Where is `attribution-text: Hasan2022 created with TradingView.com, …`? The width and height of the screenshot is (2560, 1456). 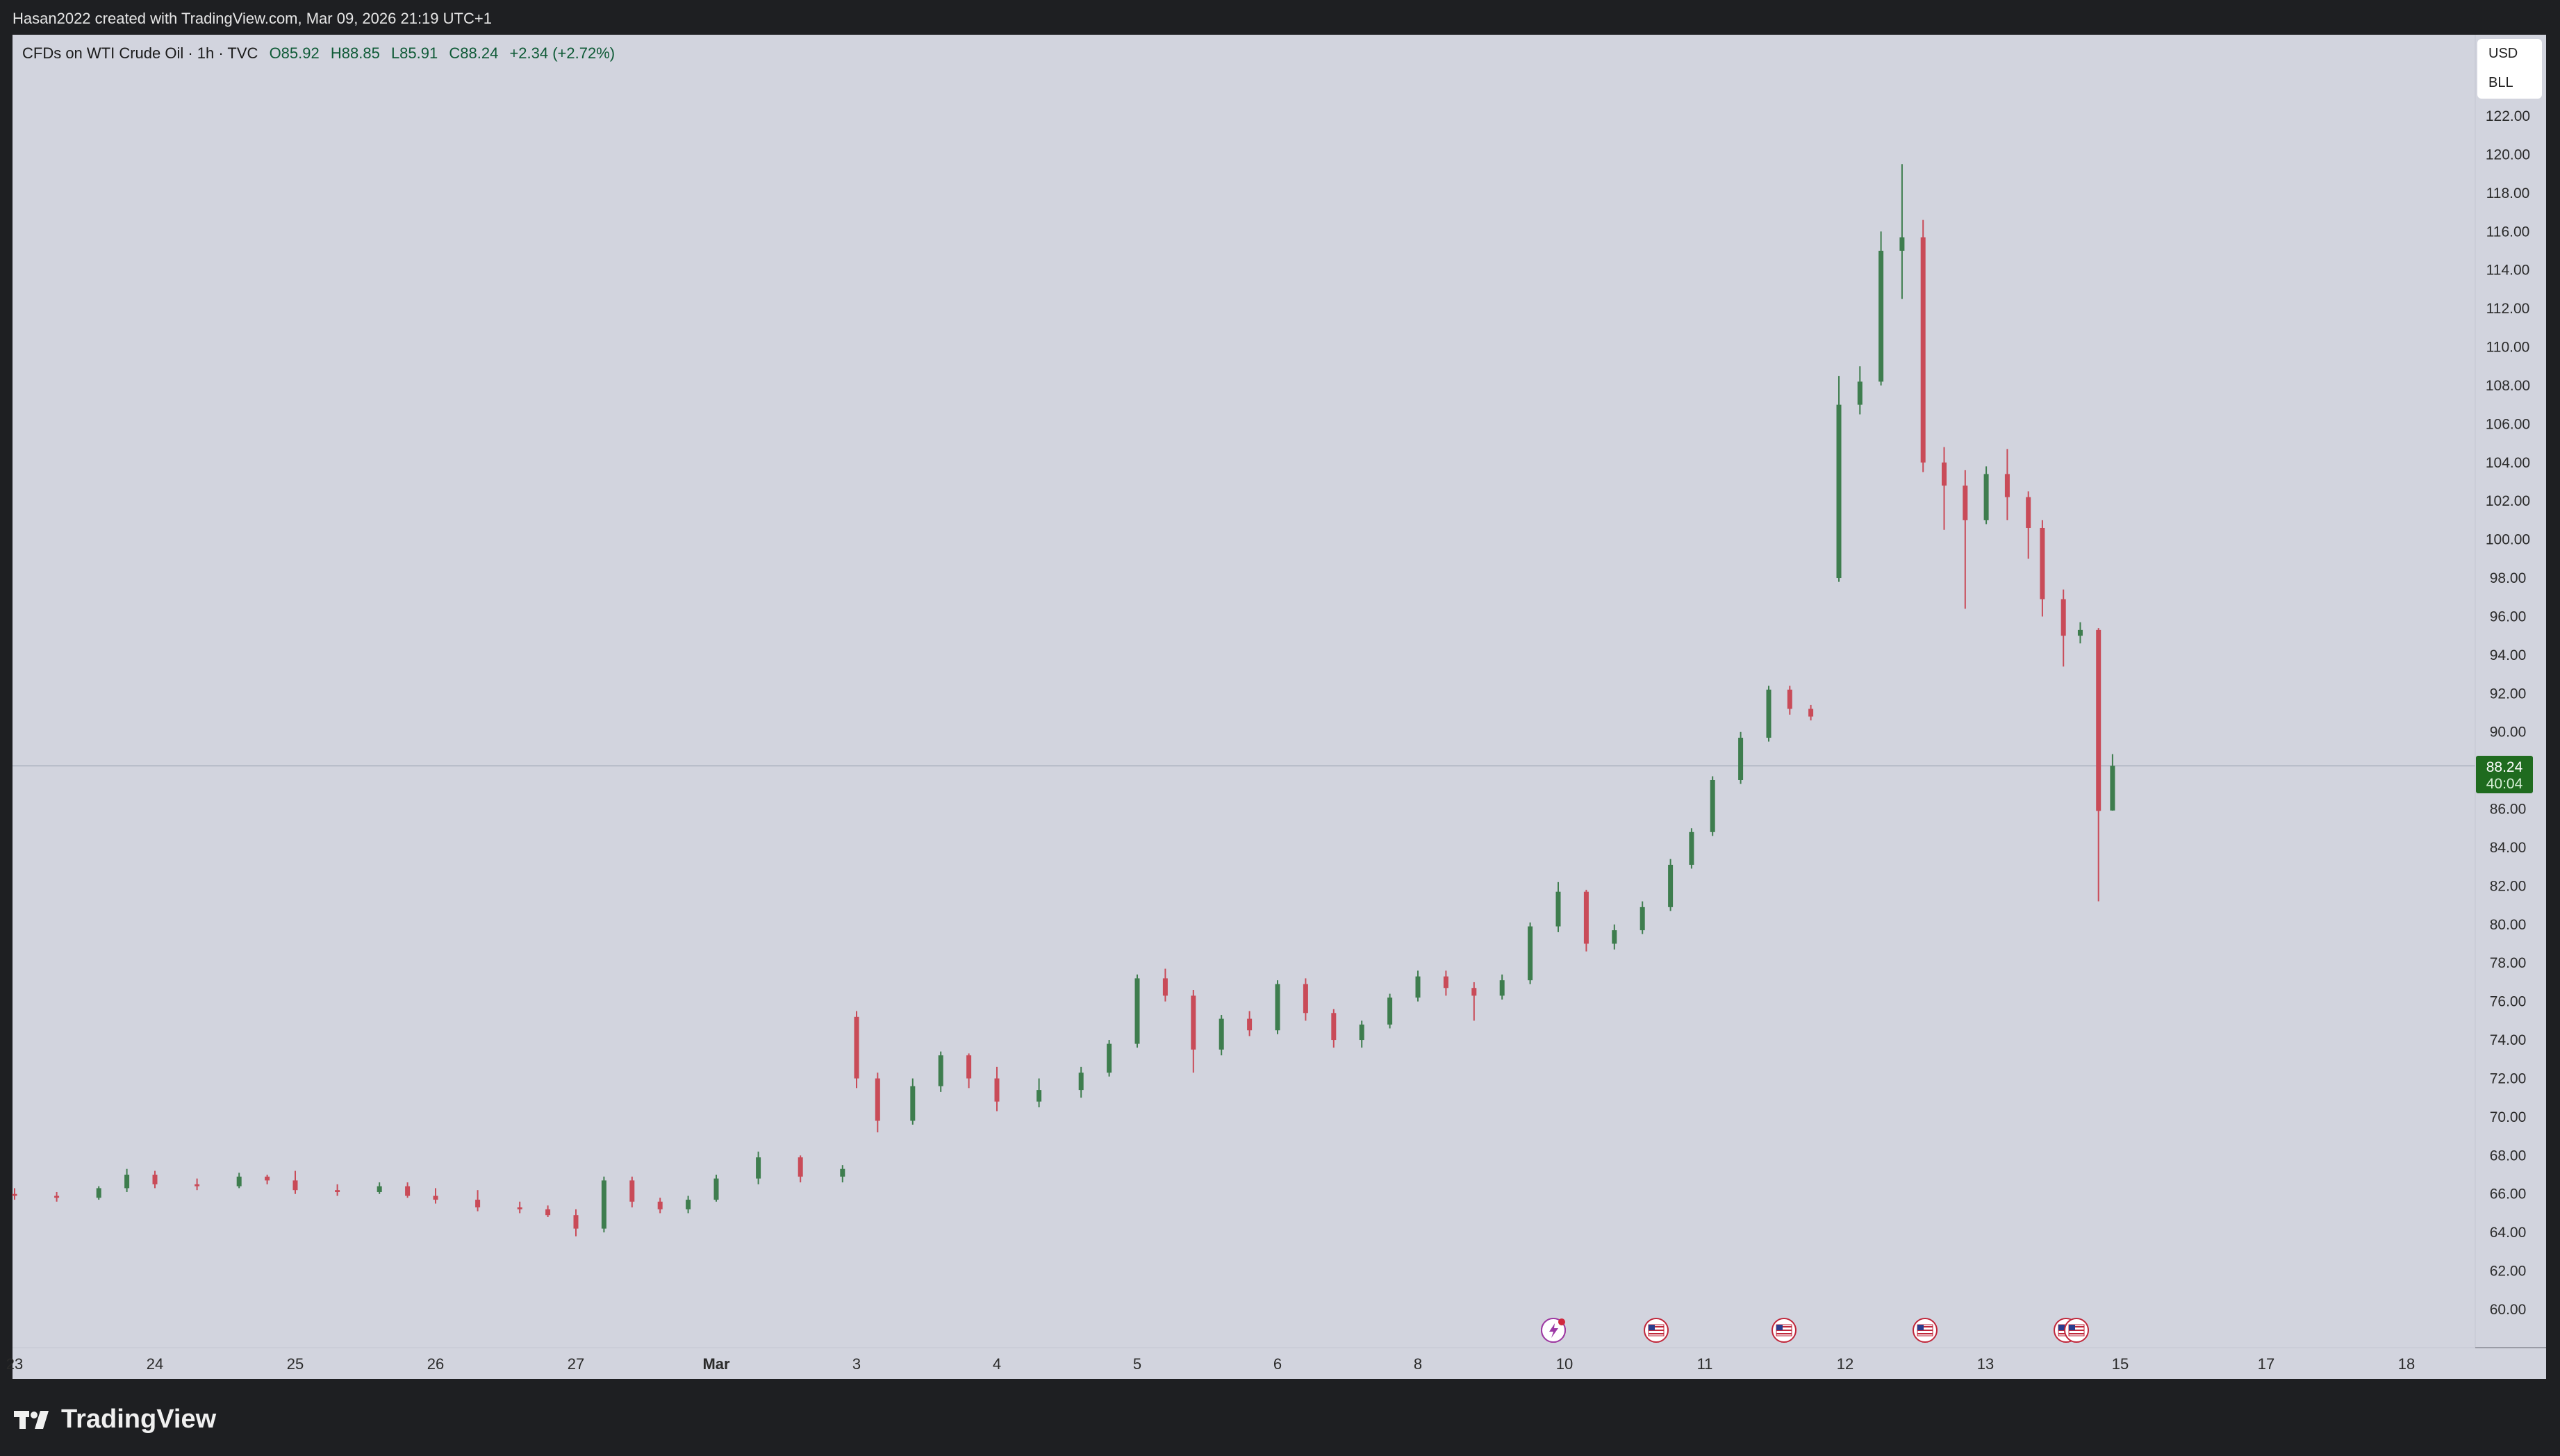
attribution-text: Hasan2022 created with TradingView.com, … is located at coordinates (252, 18).